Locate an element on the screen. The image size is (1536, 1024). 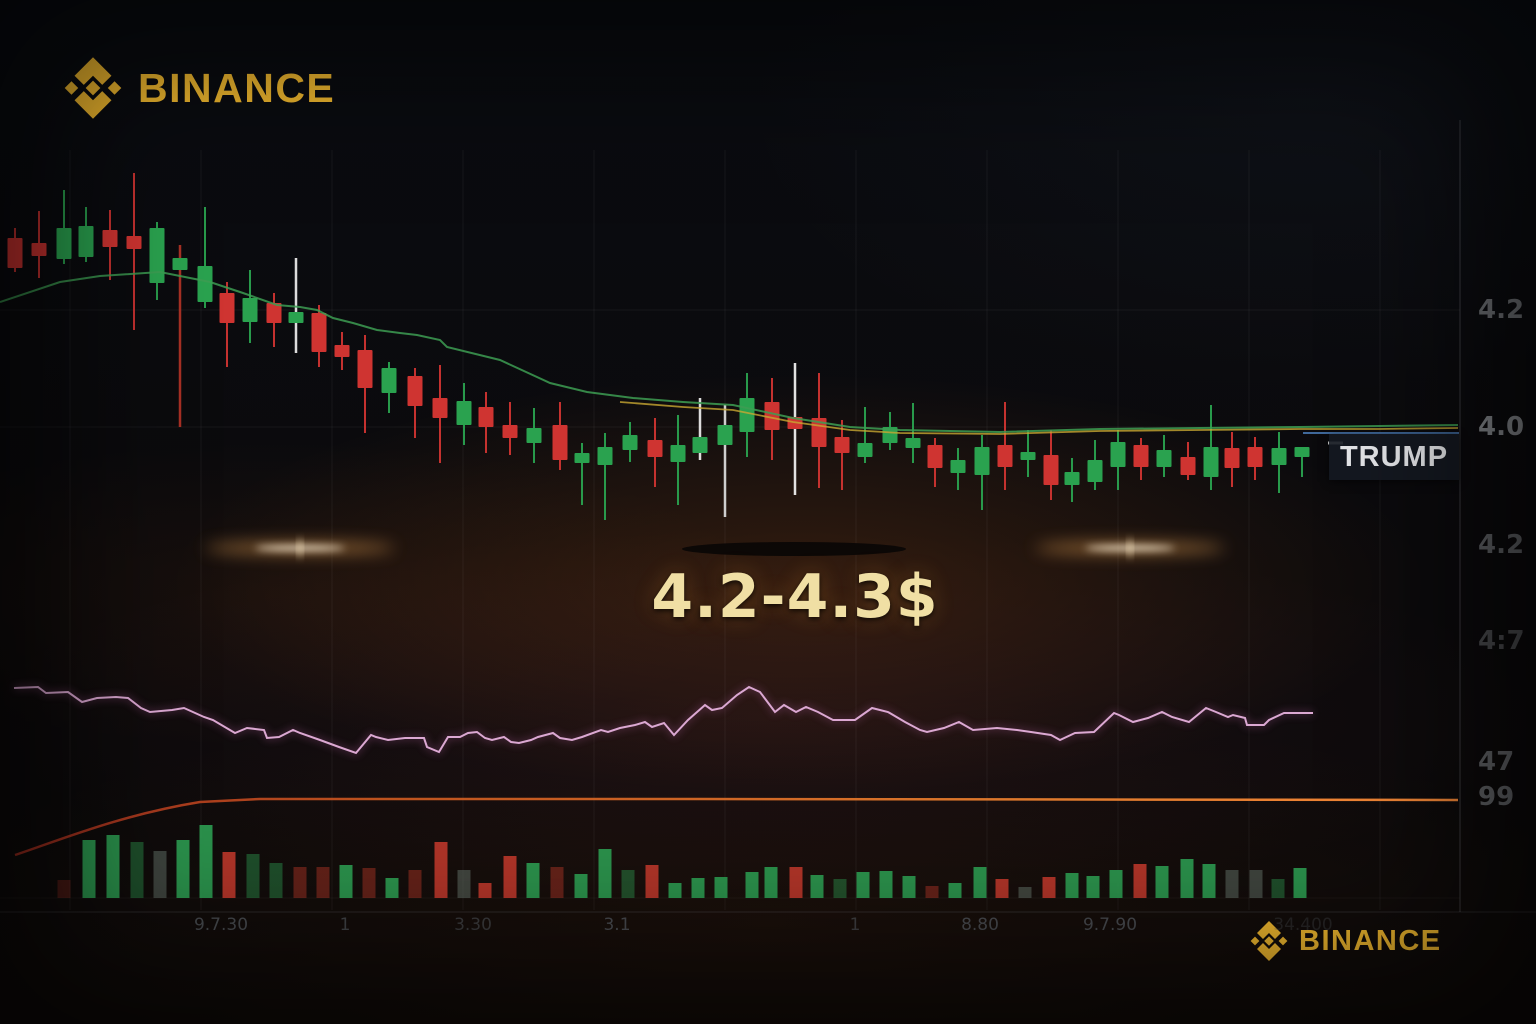
highlight-band-layer is located at coordinates (730, 588).